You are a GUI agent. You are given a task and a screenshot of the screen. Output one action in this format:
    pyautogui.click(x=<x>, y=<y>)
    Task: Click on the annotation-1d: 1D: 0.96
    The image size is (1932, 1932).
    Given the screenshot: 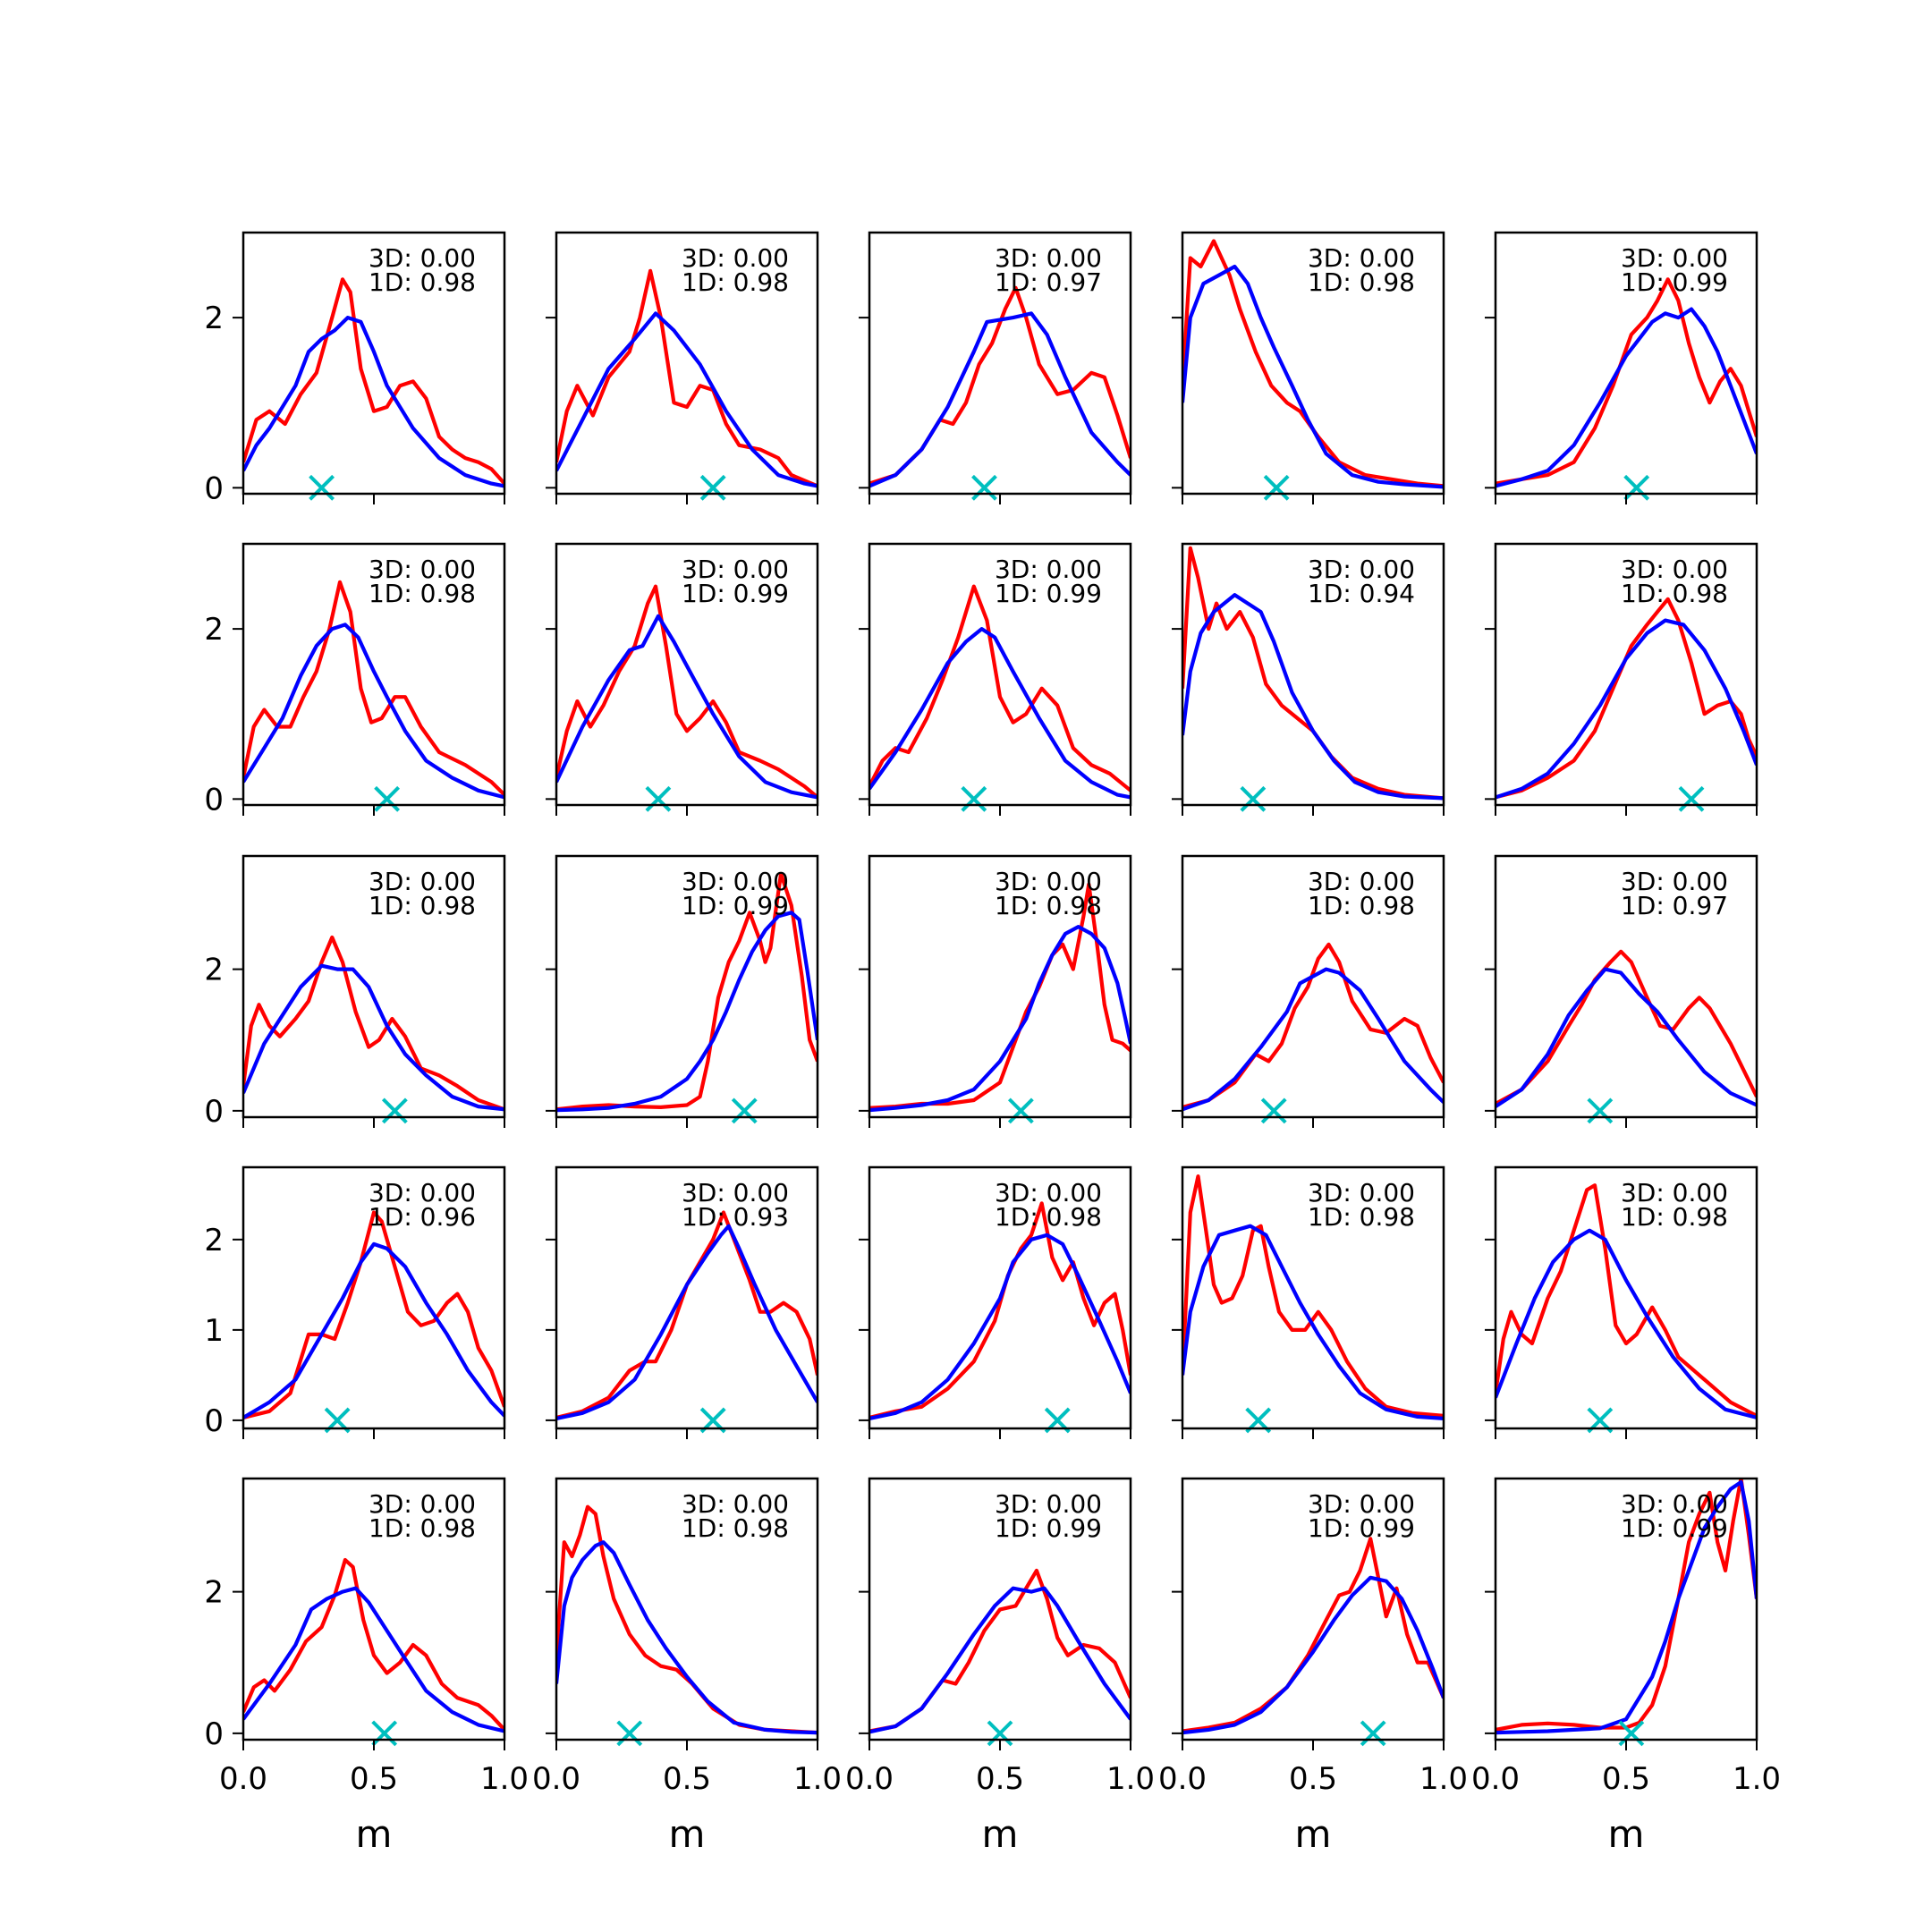 What is the action you would take?
    pyautogui.click(x=422, y=1217)
    